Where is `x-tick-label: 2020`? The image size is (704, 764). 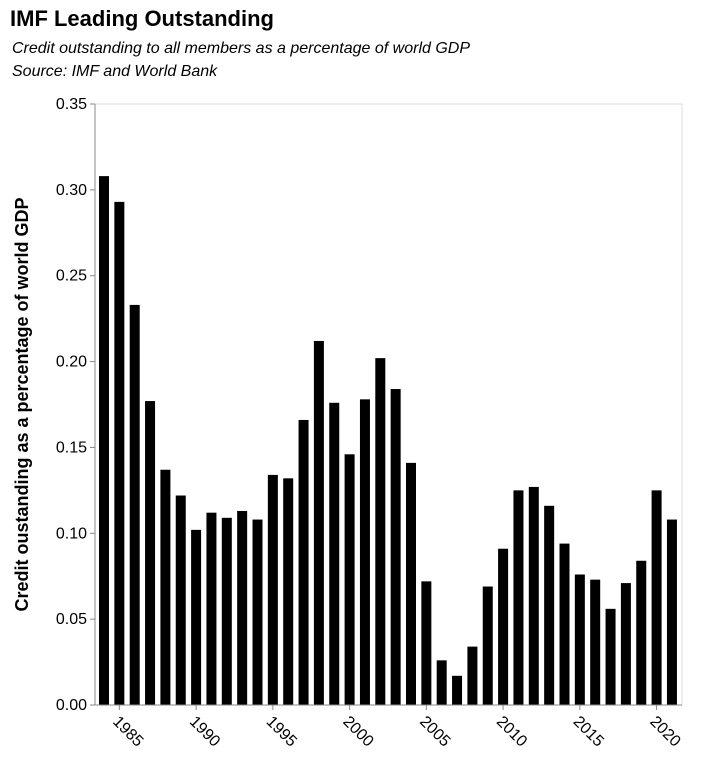
x-tick-label: 2020 is located at coordinates (664, 731).